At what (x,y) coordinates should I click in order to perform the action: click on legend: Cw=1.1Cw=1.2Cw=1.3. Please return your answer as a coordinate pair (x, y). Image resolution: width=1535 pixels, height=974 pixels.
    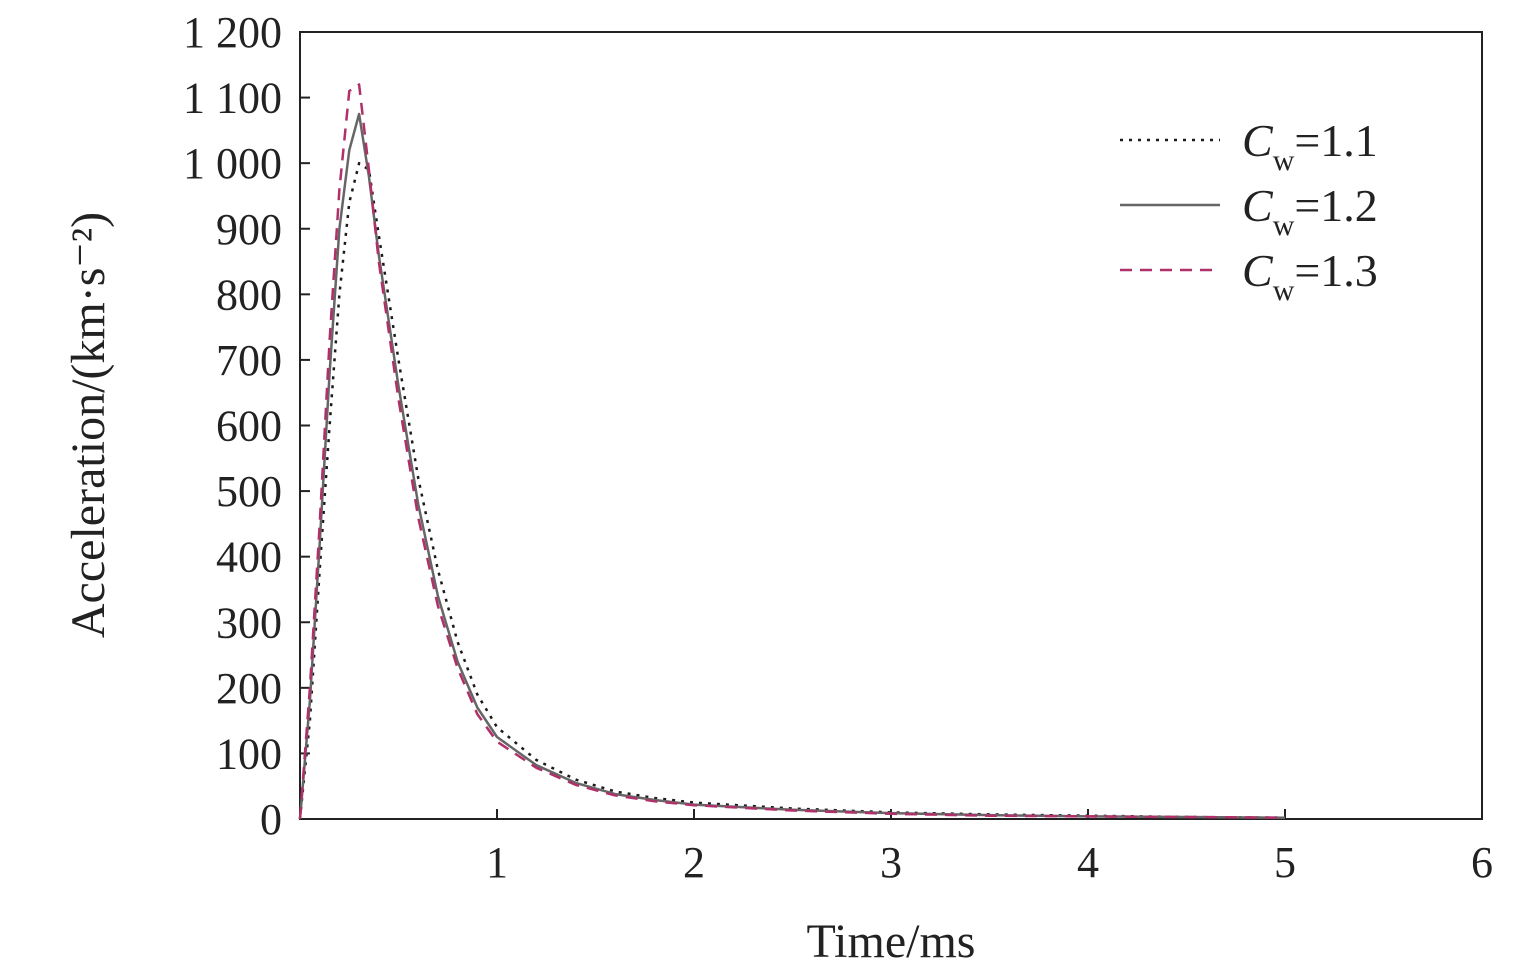
    Looking at the image, I should click on (1249, 211).